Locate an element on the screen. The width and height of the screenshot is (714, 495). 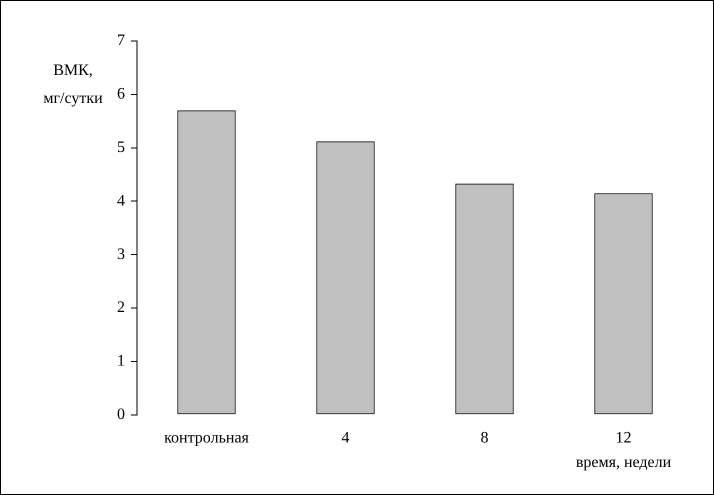
y-tick-label: 5 is located at coordinates (121, 147).